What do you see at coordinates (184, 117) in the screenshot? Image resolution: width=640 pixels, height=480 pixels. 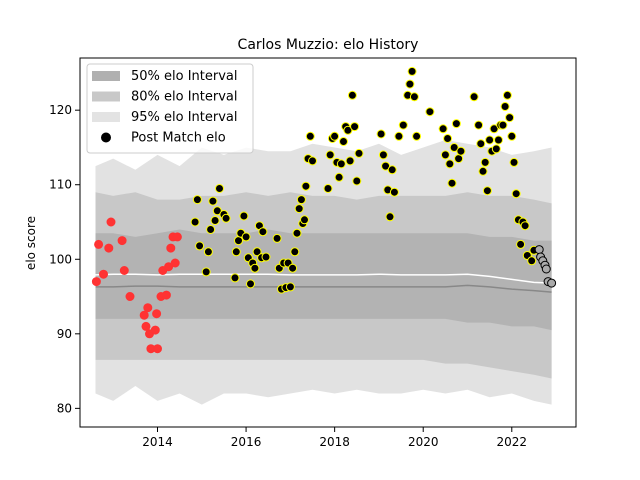 I see `legend-label: 95% elo Interval` at bounding box center [184, 117].